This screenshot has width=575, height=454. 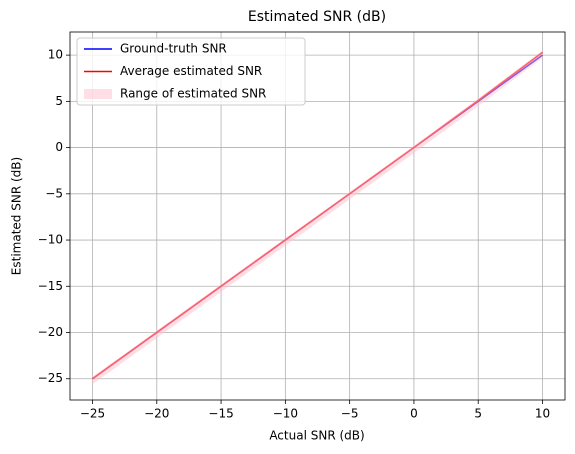 I want to click on y-tick-label: 10, so click(x=55, y=55).